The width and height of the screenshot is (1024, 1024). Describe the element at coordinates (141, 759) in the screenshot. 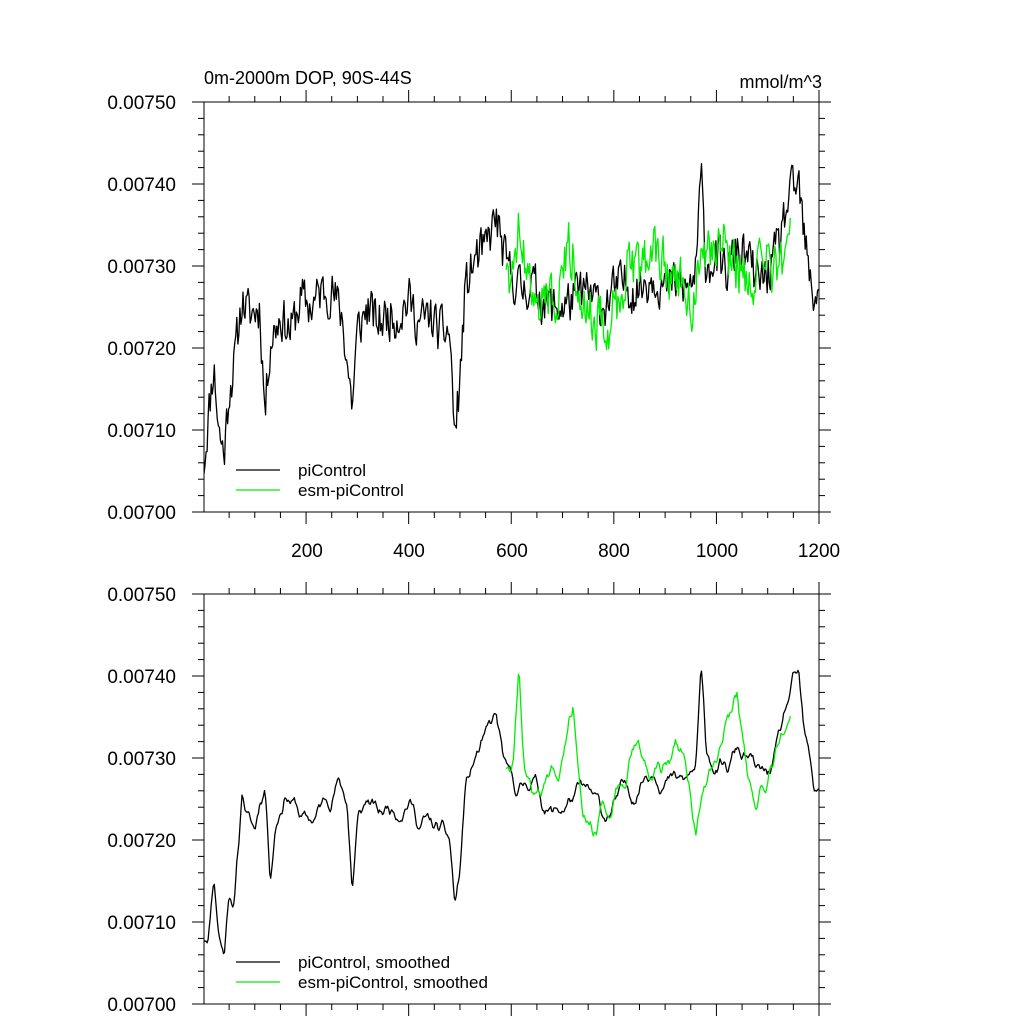

I see `bottom-y-tick-label: 0.00730` at that location.